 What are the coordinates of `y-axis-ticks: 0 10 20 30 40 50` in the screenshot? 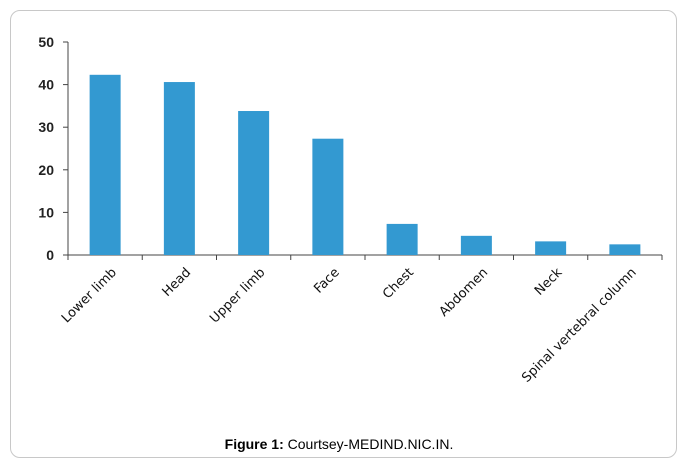 It's located at (53, 148).